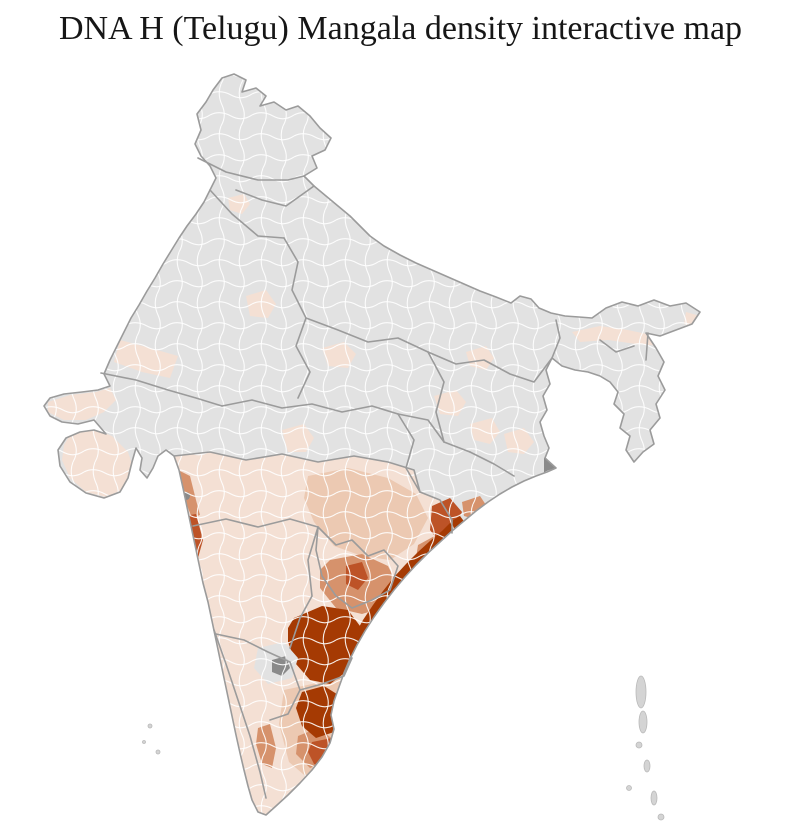 This screenshot has width=801, height=837. I want to click on border-jharkhand-west, so click(436, 397).